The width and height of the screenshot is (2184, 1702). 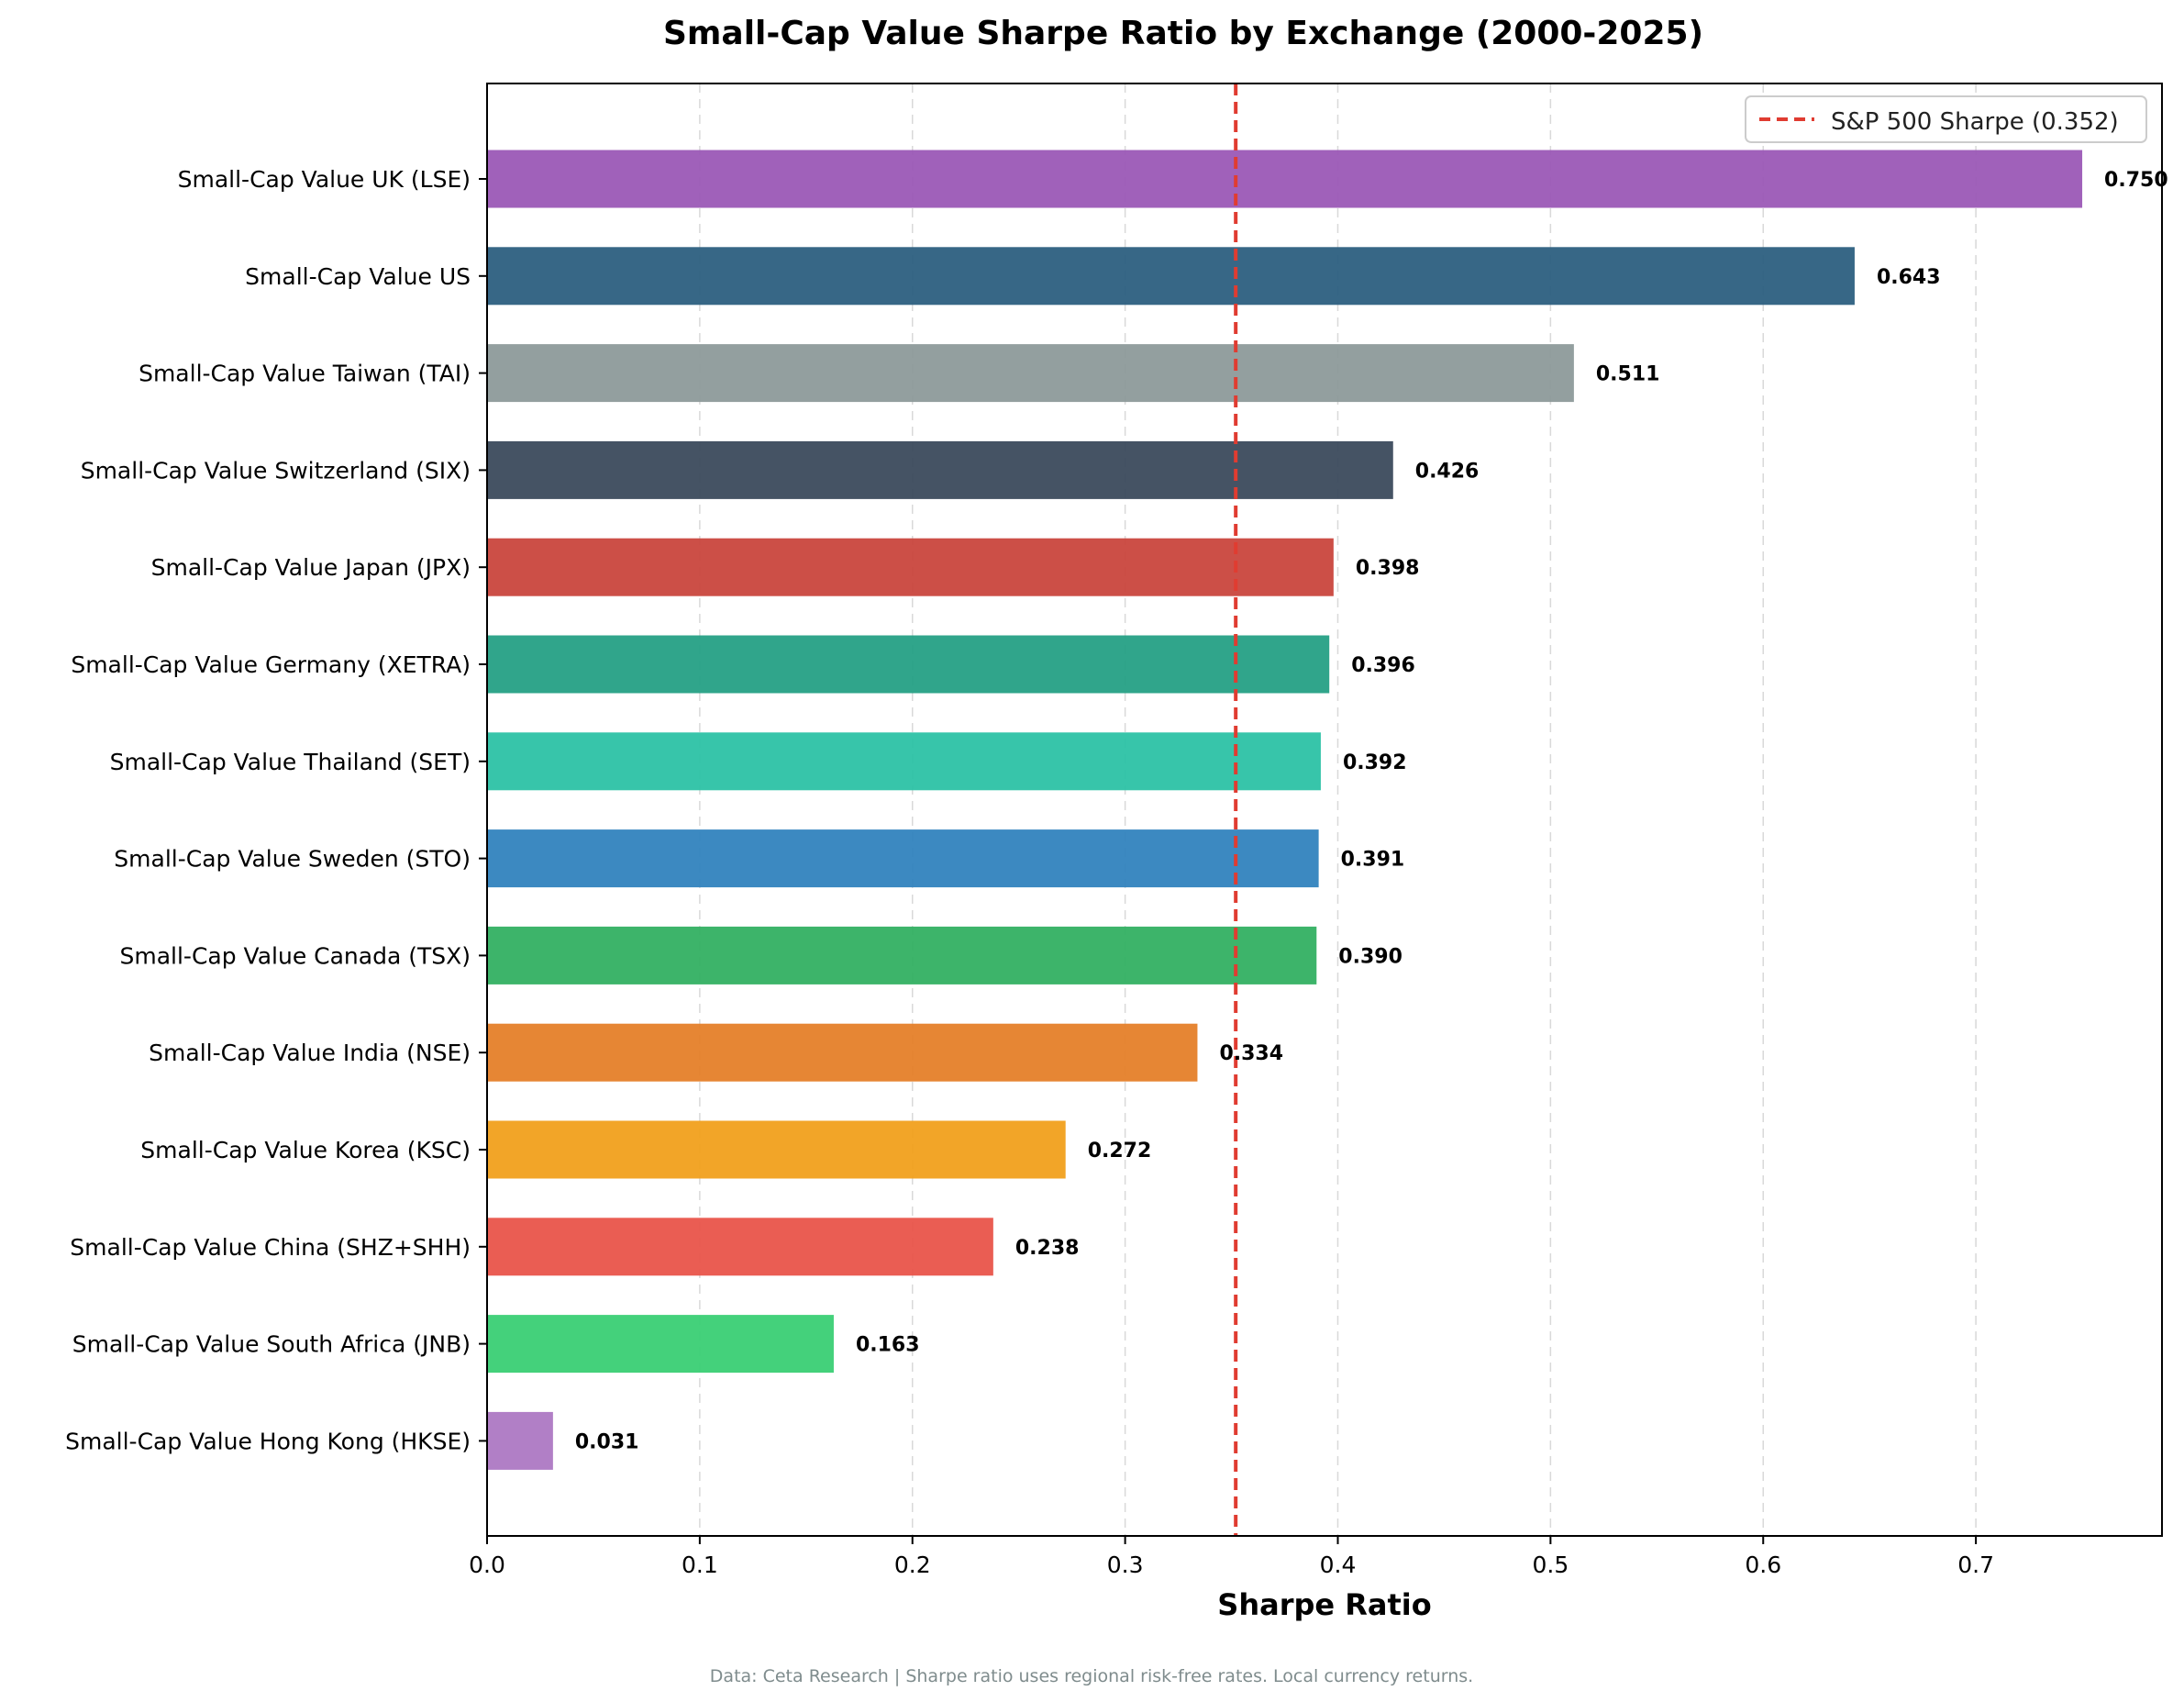 I want to click on legend-box, so click(x=1946, y=119).